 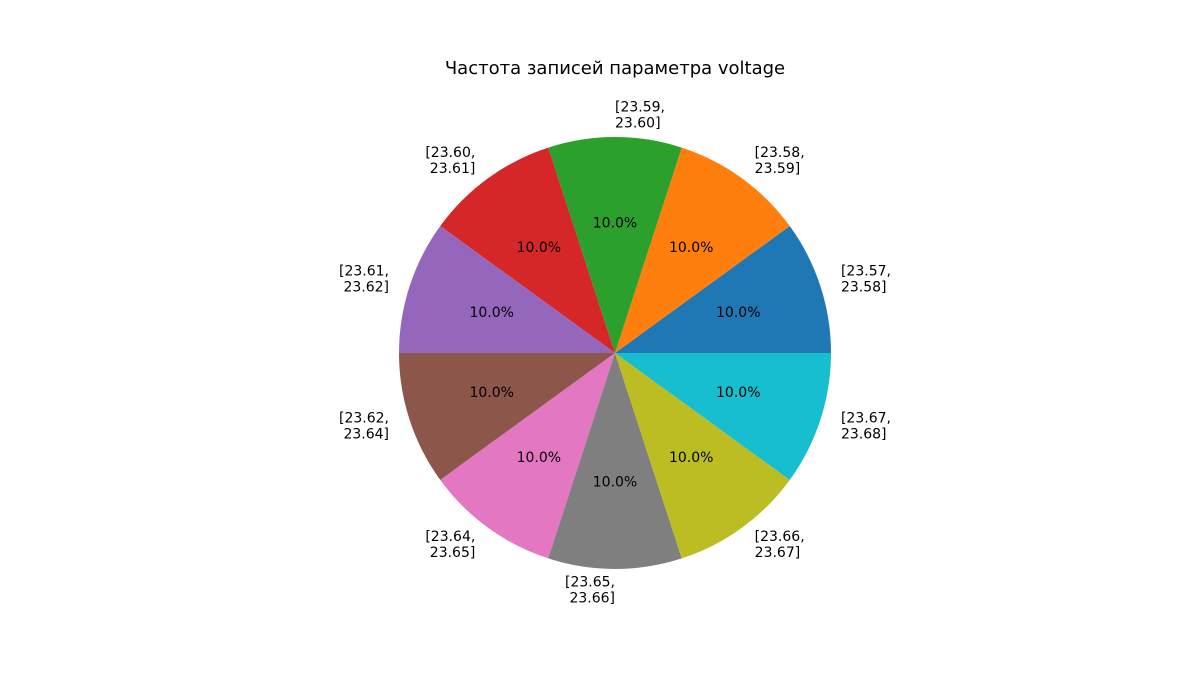 What do you see at coordinates (450, 161) in the screenshot?
I see `slice-category-label: [23.60, 23.61]` at bounding box center [450, 161].